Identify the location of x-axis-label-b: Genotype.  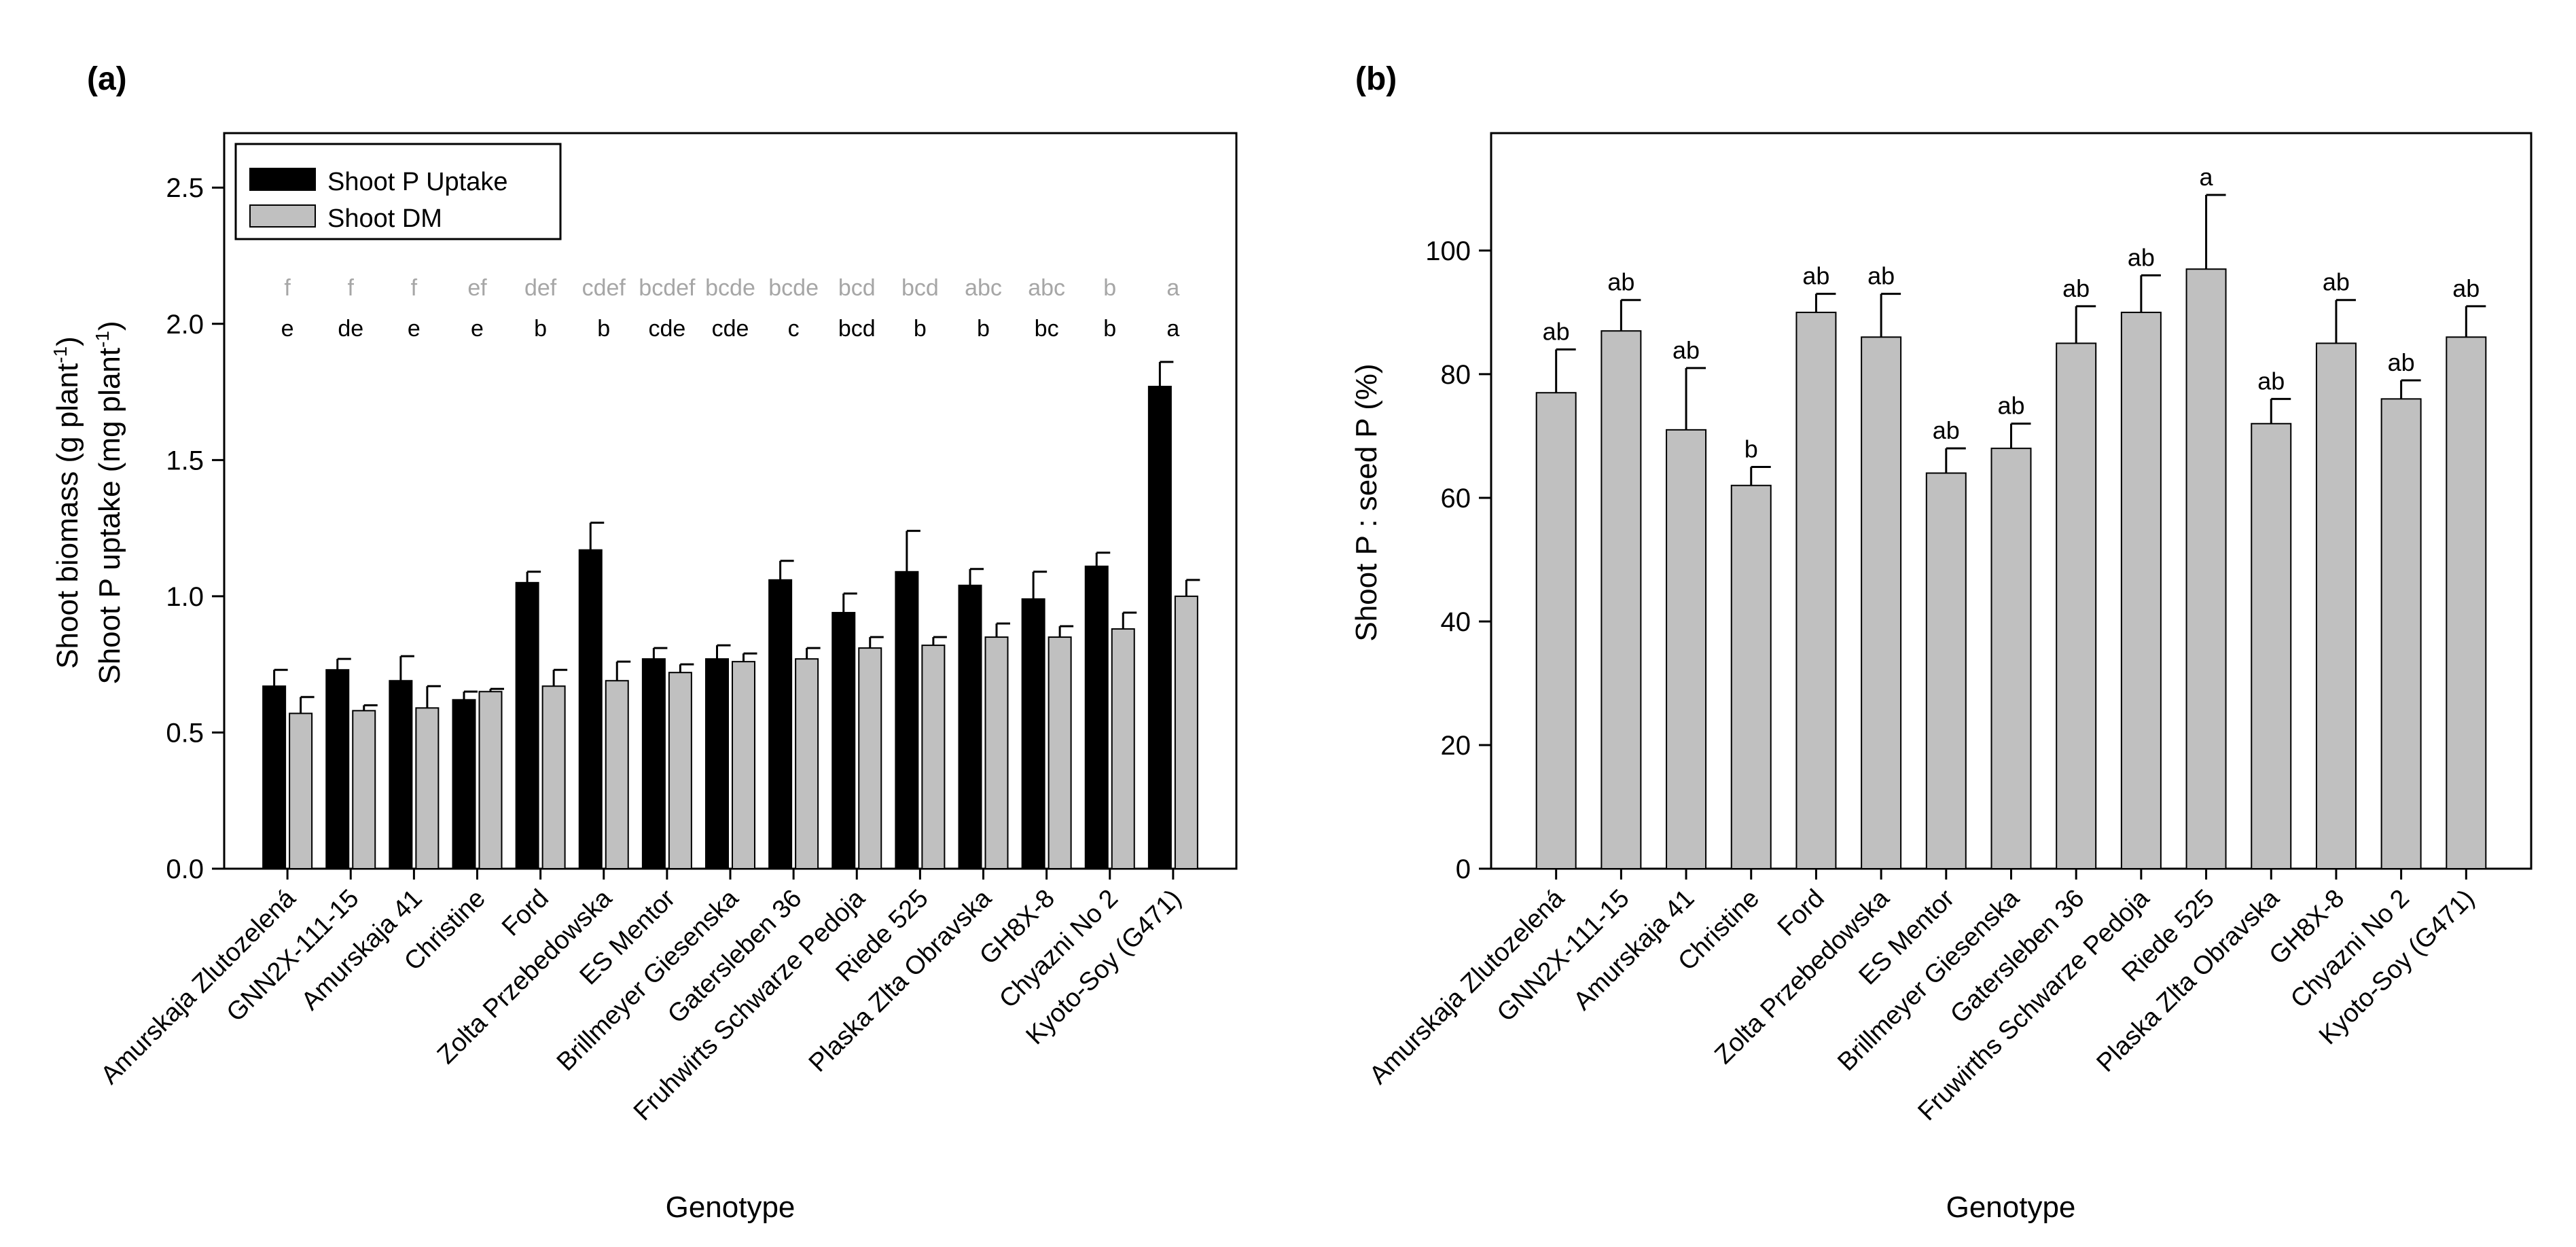
(2011, 1207).